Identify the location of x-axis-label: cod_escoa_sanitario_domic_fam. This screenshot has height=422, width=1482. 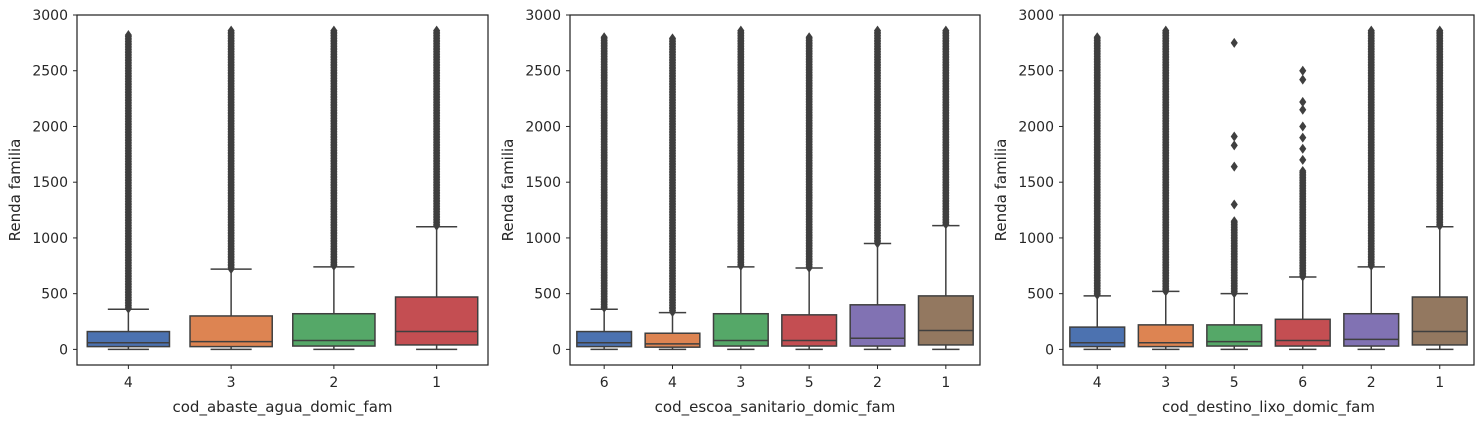
(775, 407).